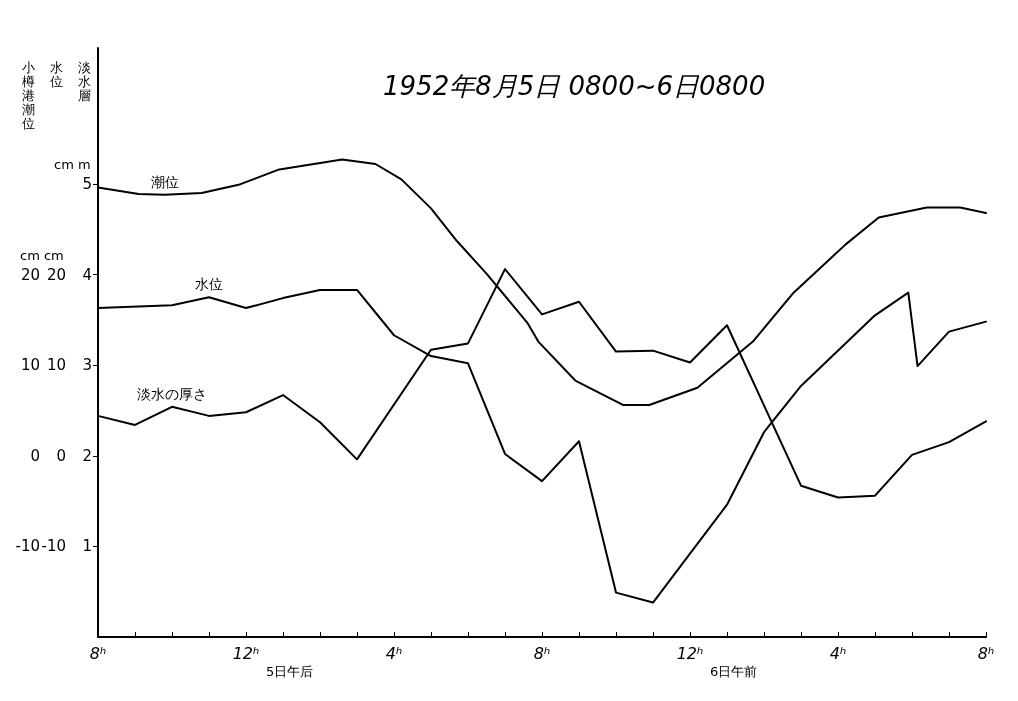 This screenshot has height=701, width=1018. Describe the element at coordinates (87, 455) in the screenshot. I see `y-tick-label: 2` at that location.